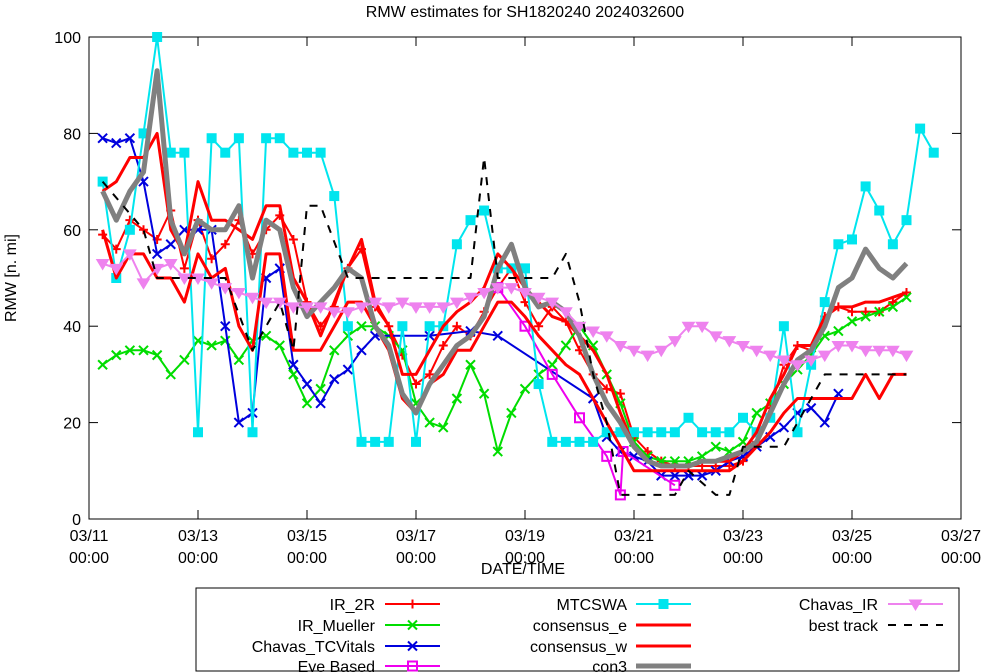 The image size is (982, 672). What do you see at coordinates (523, 569) in the screenshot?
I see `x-axis-label: DATE/TIME` at bounding box center [523, 569].